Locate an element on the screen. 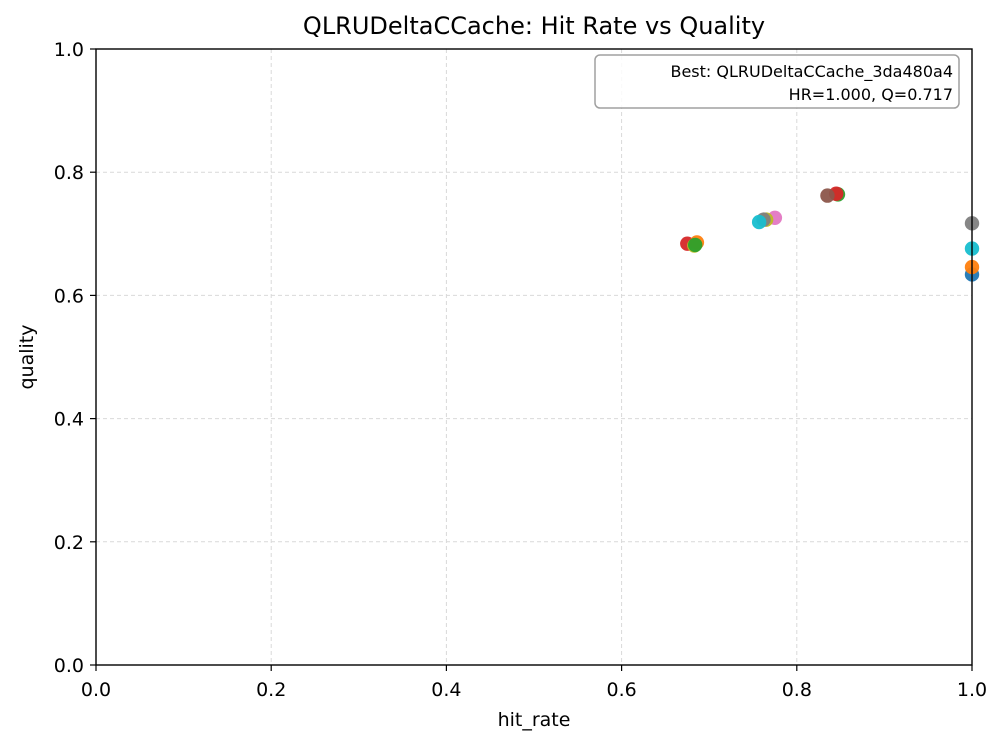 This screenshot has width=1005, height=746. x-tick-label: 0.6 is located at coordinates (621, 690).